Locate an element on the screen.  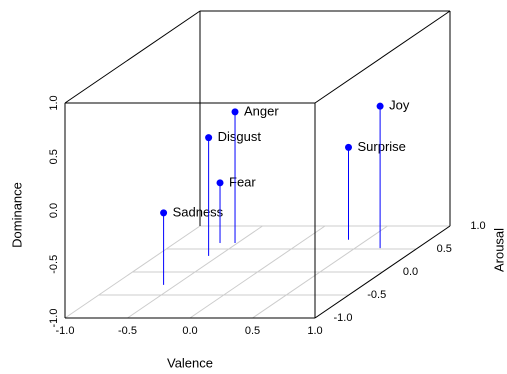
point-label: Fear is located at coordinates (242, 181).